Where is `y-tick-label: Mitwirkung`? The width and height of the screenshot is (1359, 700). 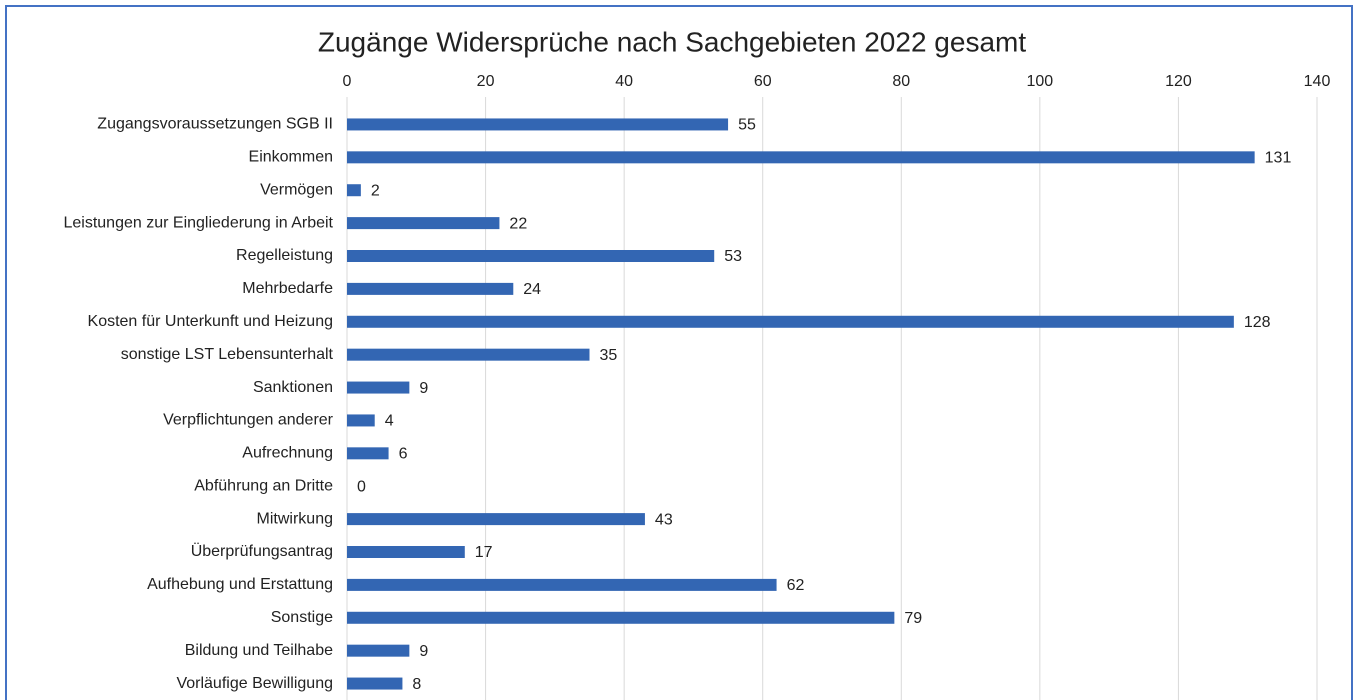 y-tick-label: Mitwirkung is located at coordinates (295, 518).